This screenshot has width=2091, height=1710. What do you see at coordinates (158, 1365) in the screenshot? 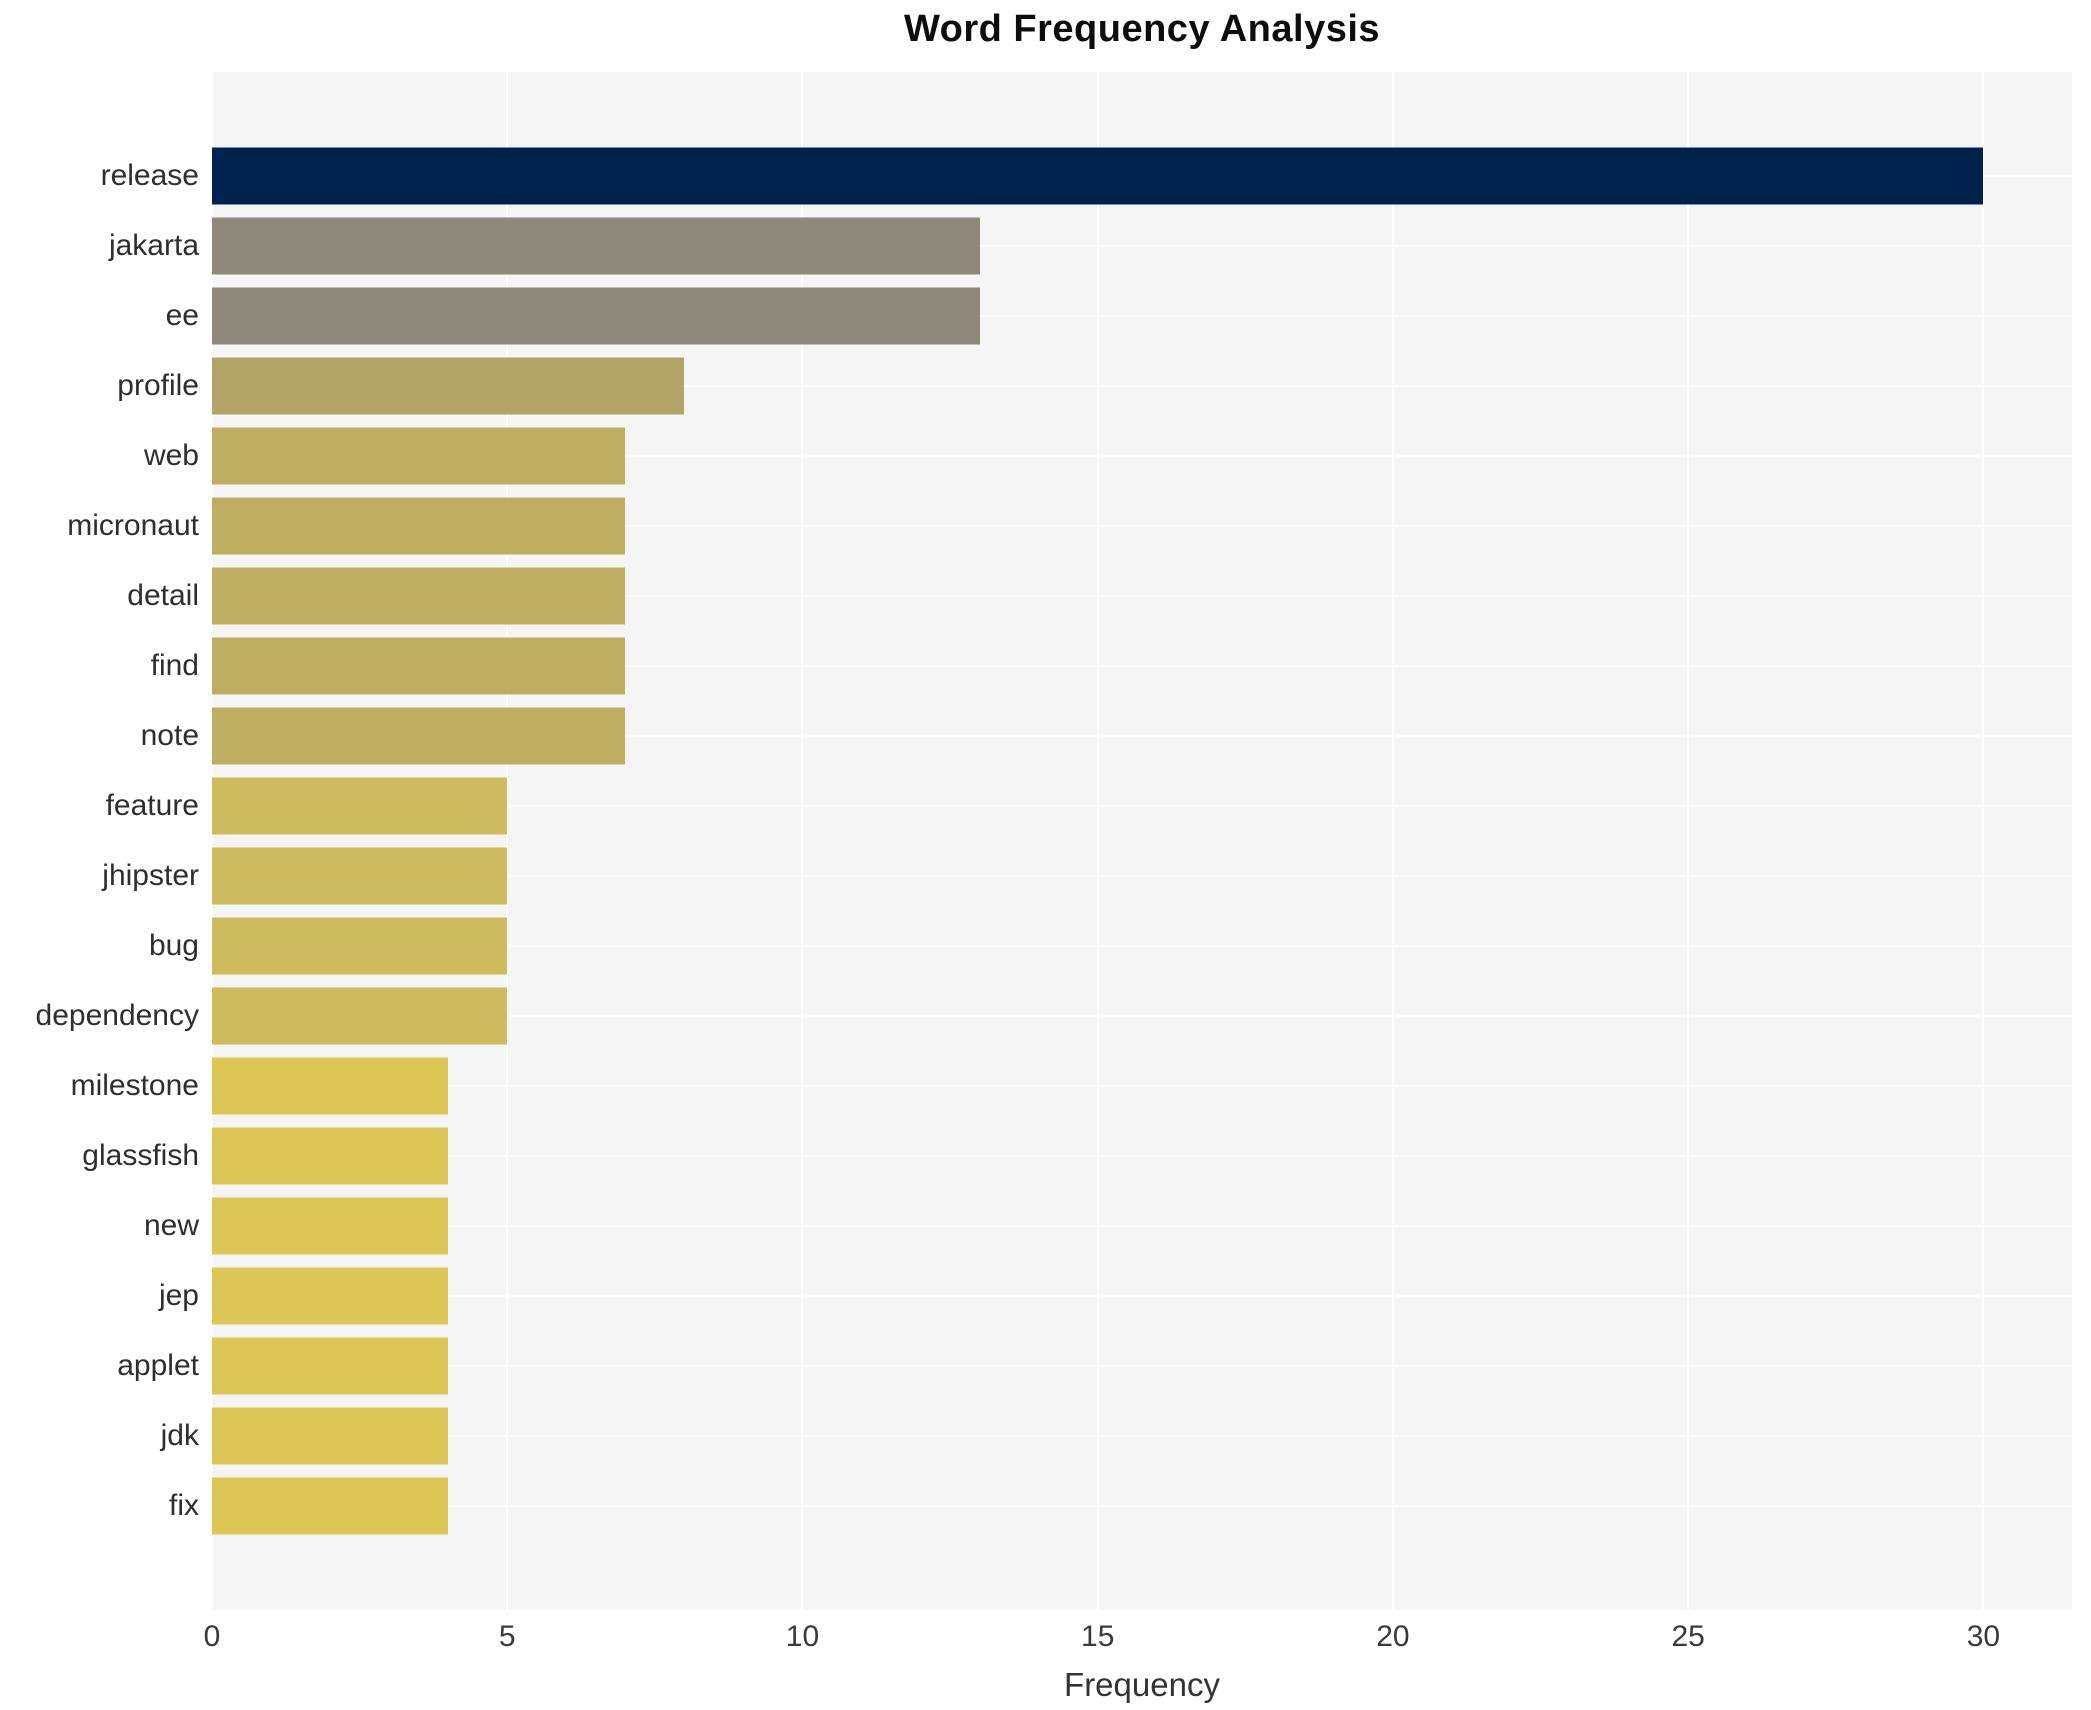
I see `y-tick-label-applet: applet` at bounding box center [158, 1365].